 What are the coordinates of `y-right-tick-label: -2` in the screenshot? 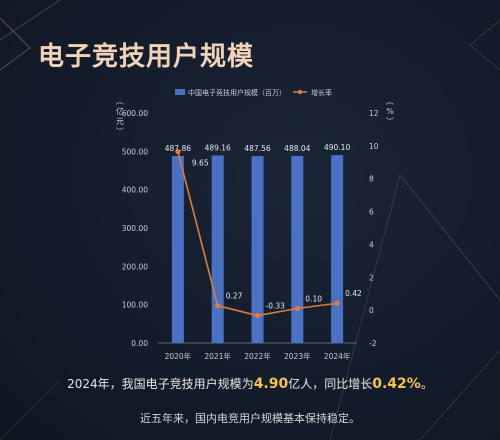 It's located at (373, 343).